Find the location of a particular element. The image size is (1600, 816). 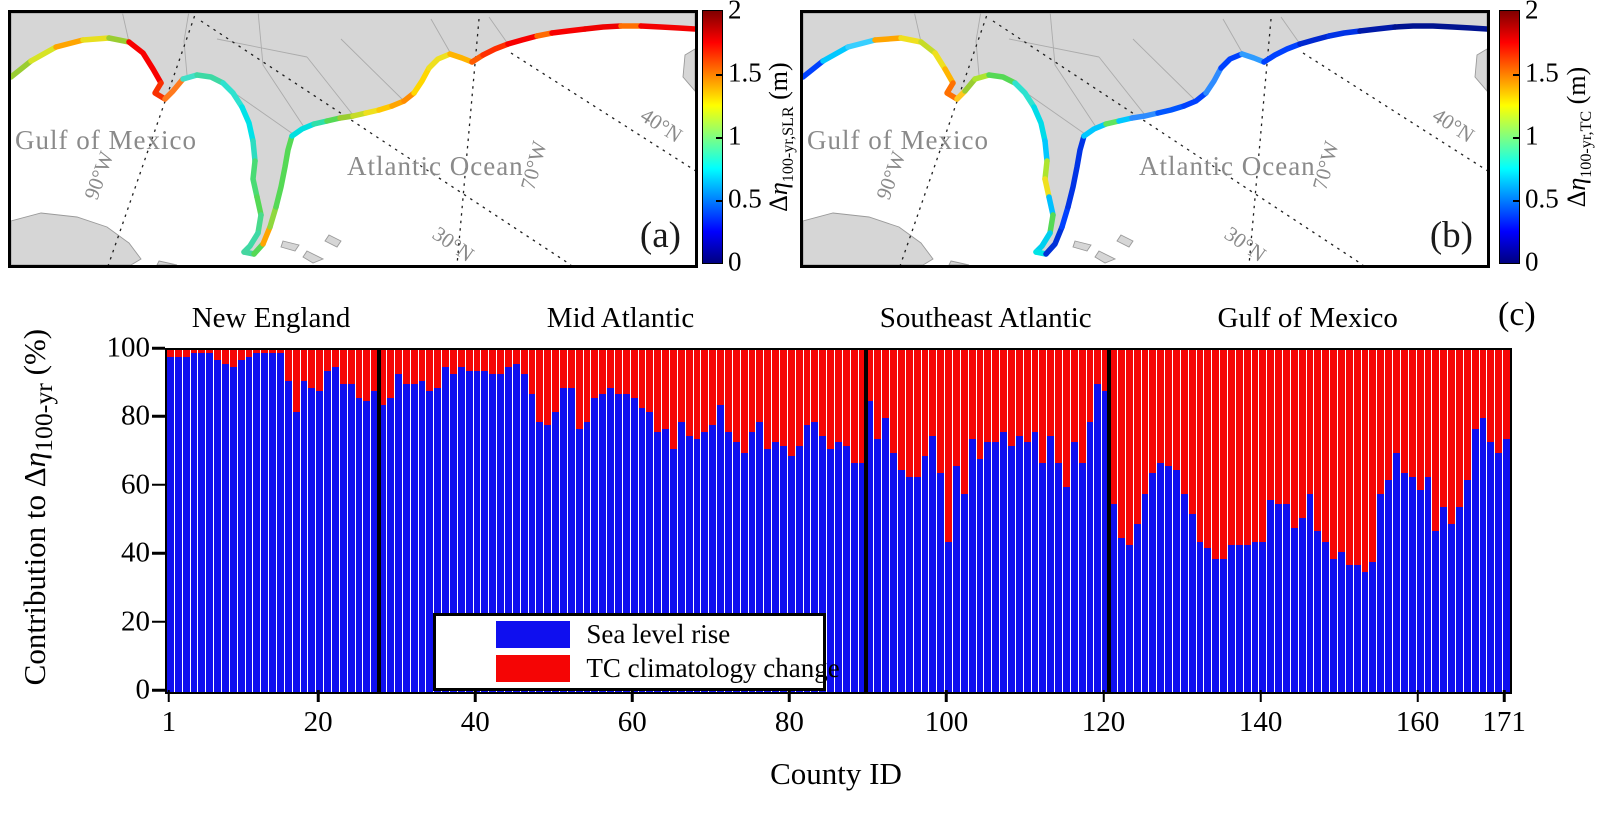

colorbar-notch is located at coordinates (1516, 75).